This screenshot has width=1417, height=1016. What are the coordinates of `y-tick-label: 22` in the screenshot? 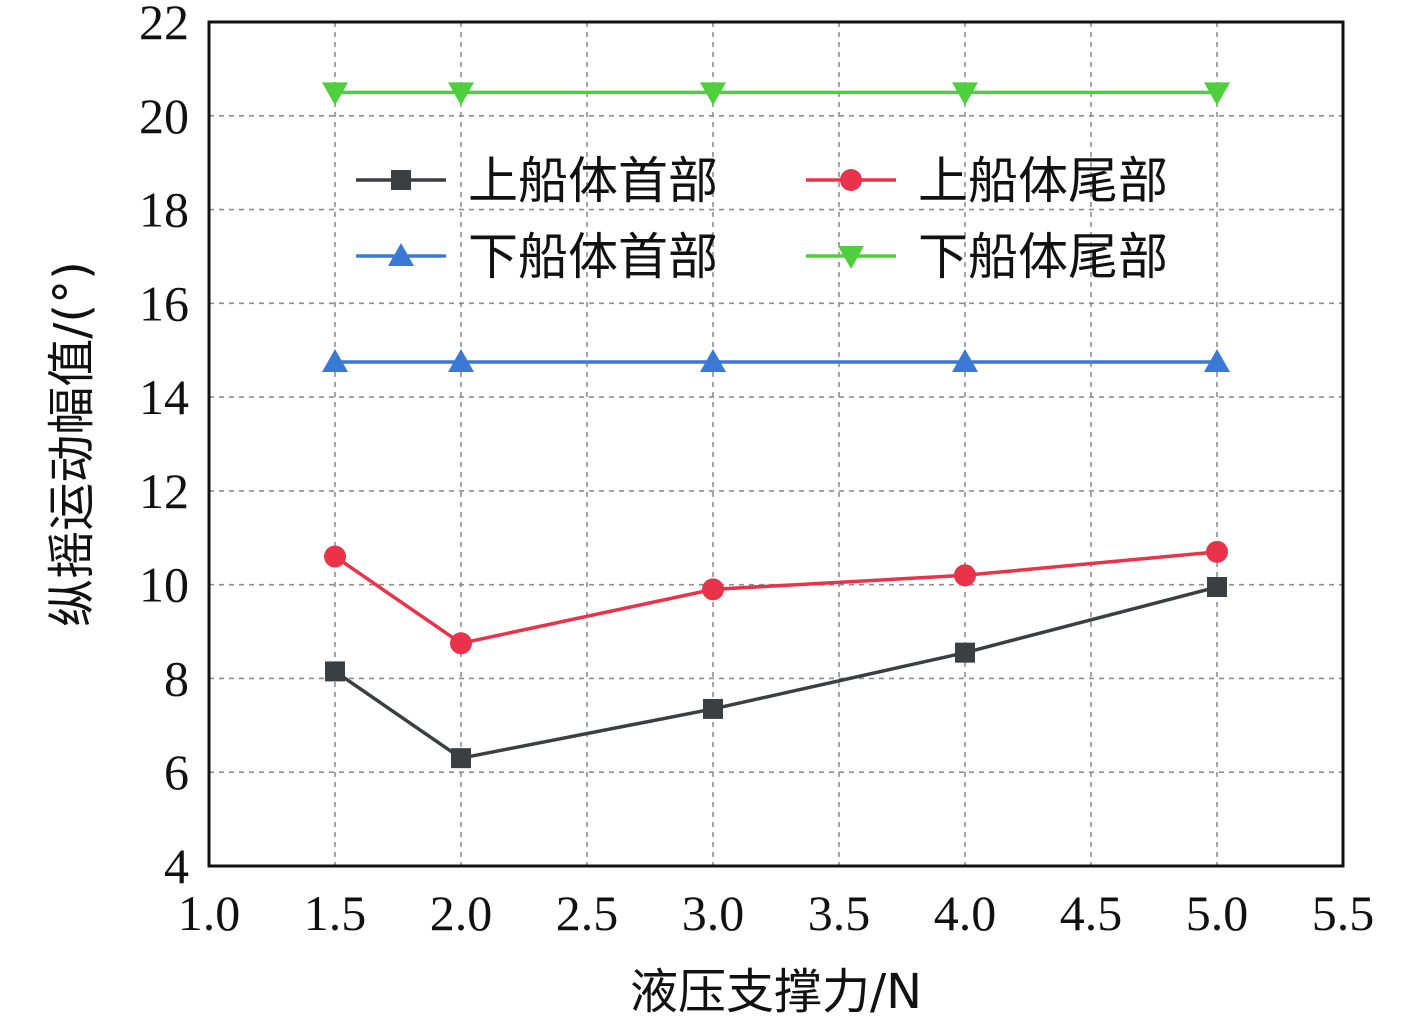 It's located at (164, 25).